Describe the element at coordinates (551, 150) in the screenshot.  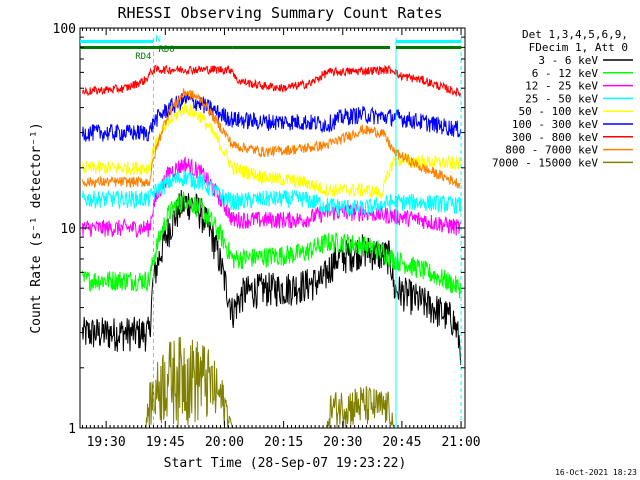
I see `legend-entry-label-8: 800 - 7000 keV` at that location.